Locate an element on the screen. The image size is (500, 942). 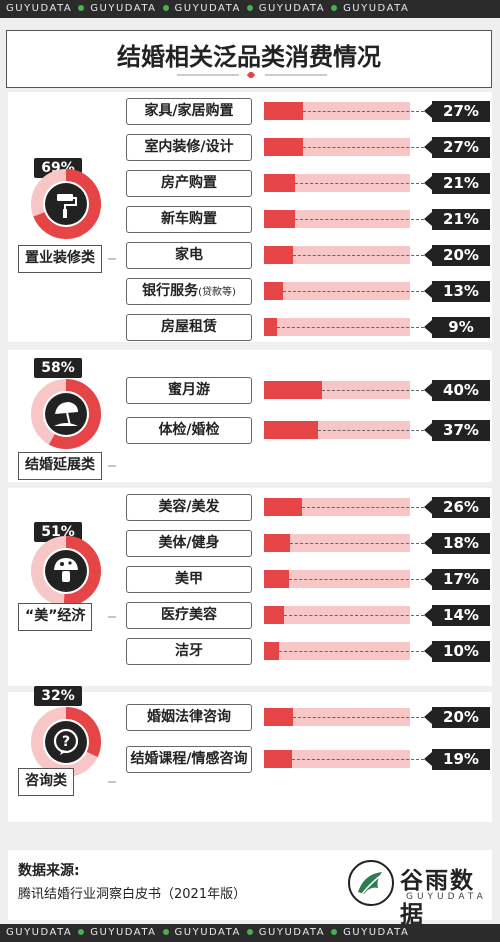
source-title: 数据来源: is located at coordinates (49, 871).